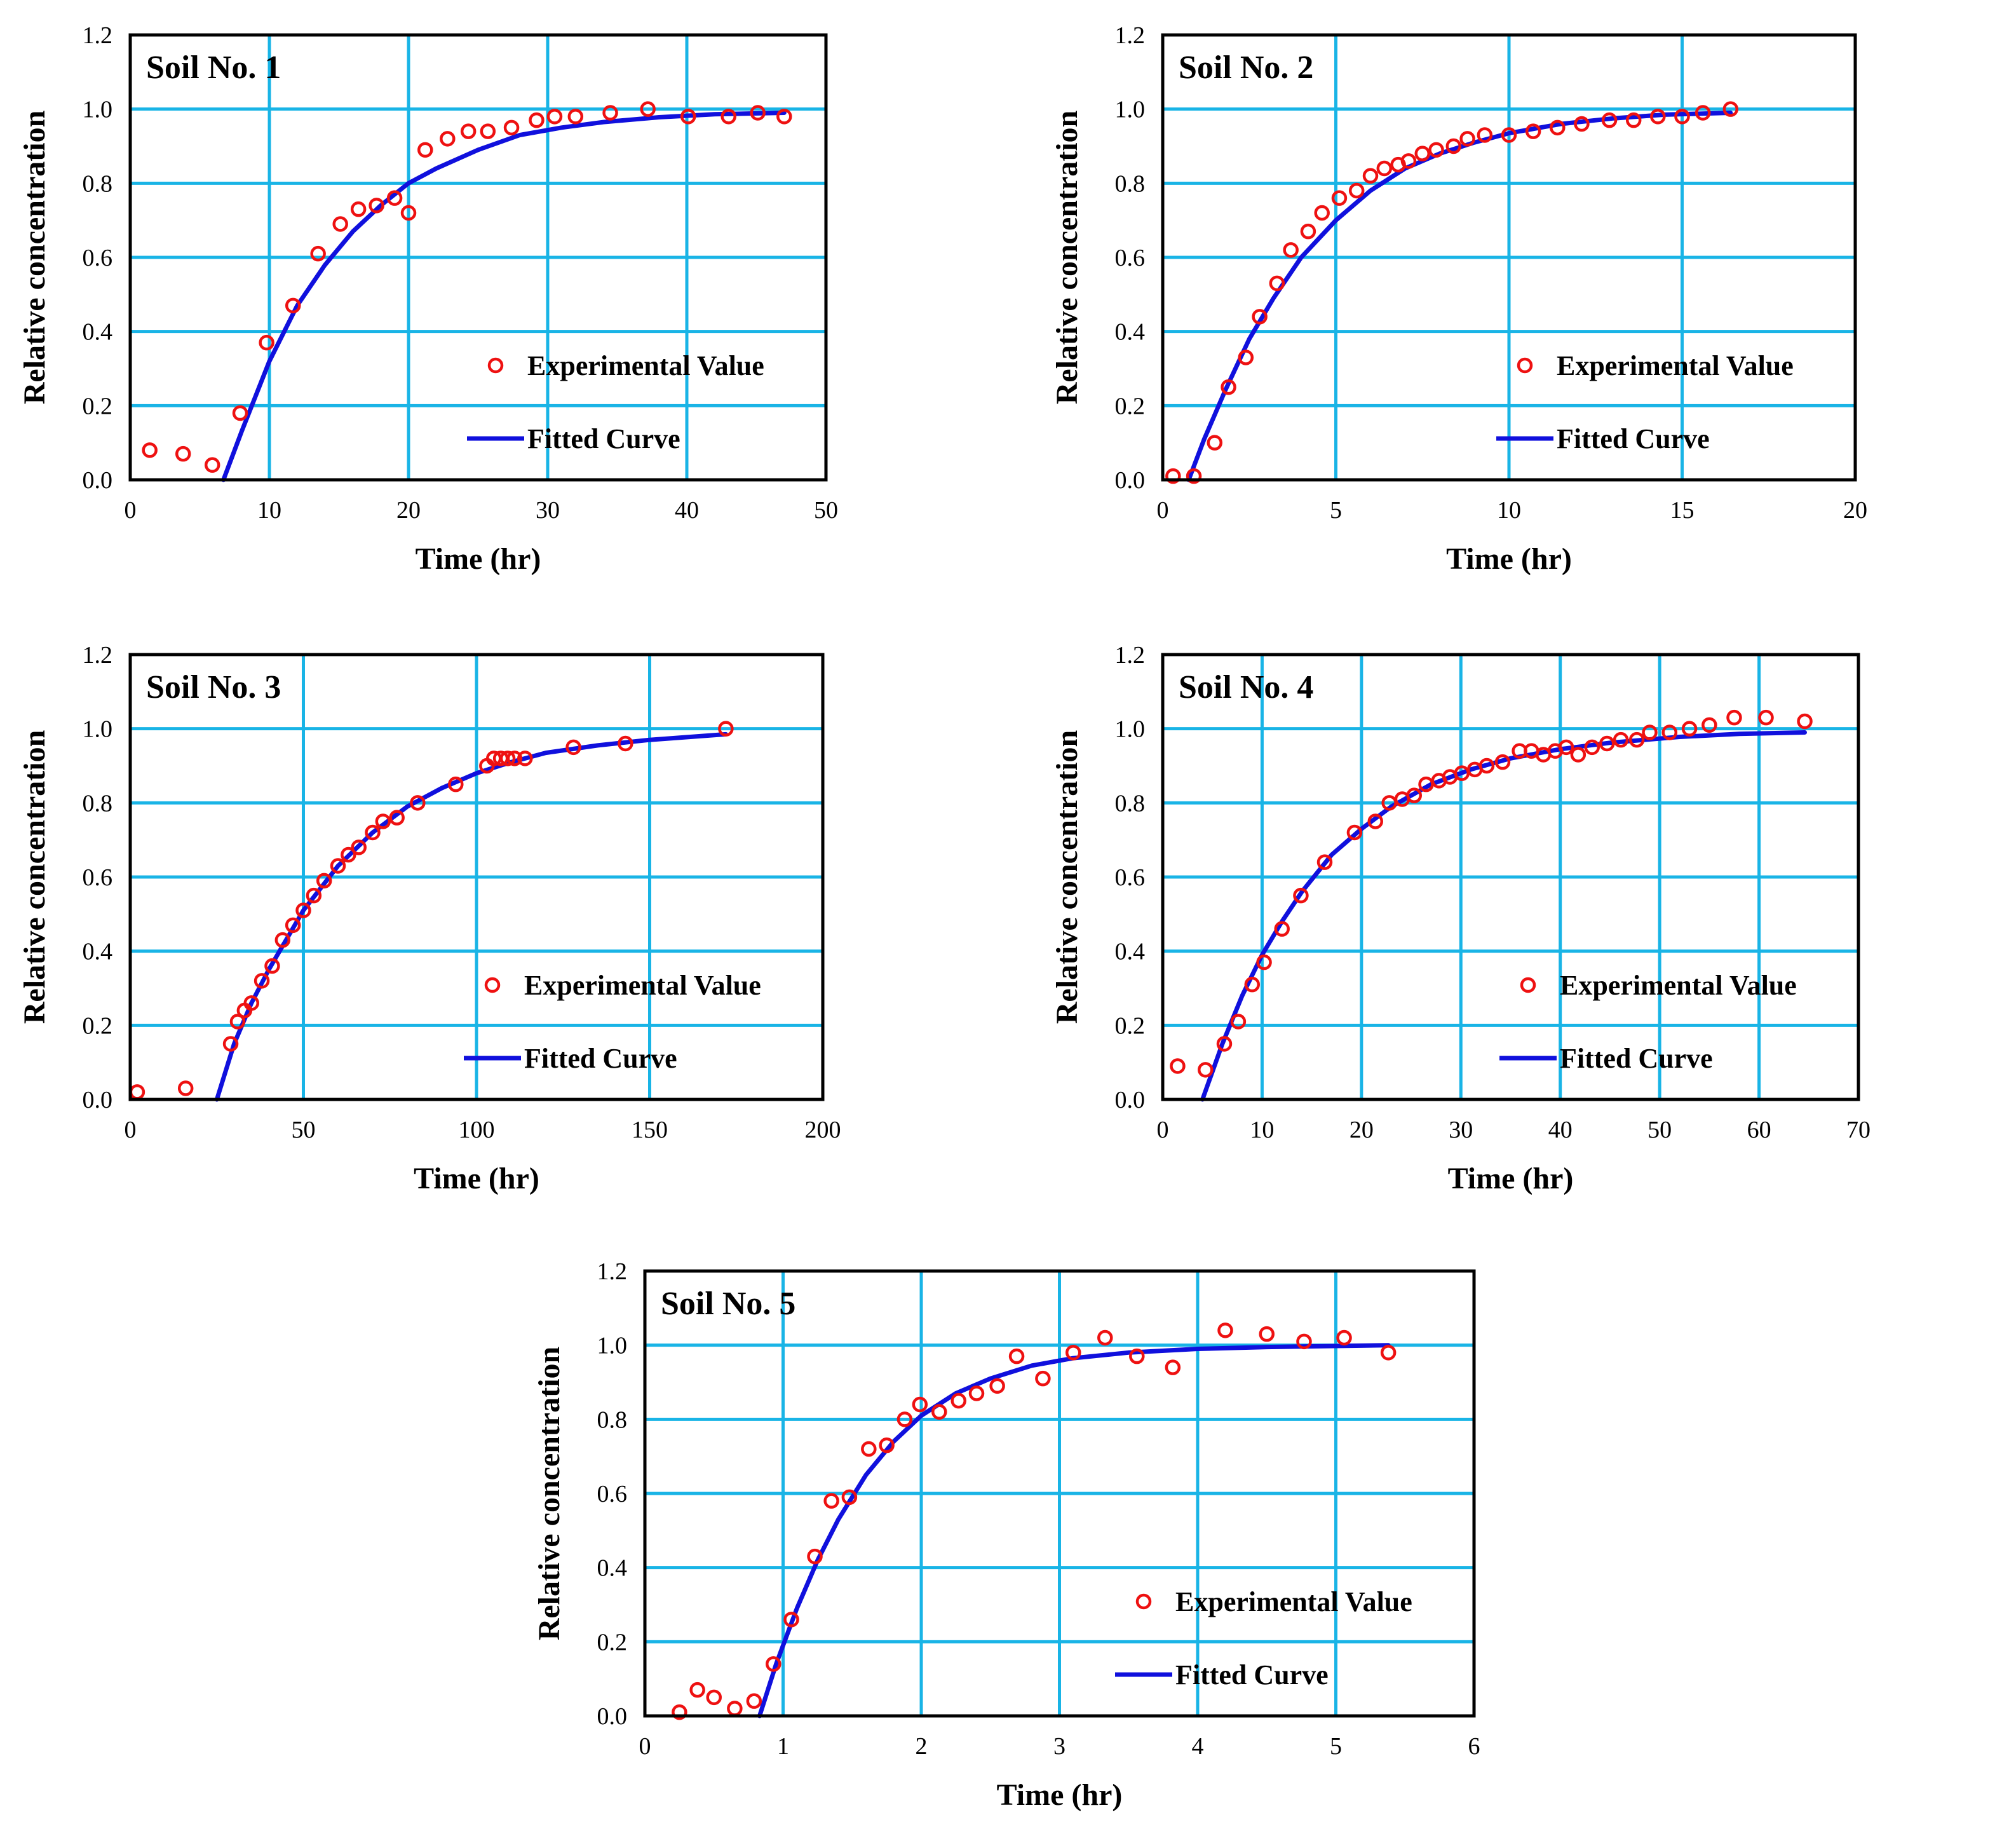  Describe the element at coordinates (1461, 1130) in the screenshot. I see `x-tick-label: 30` at that location.